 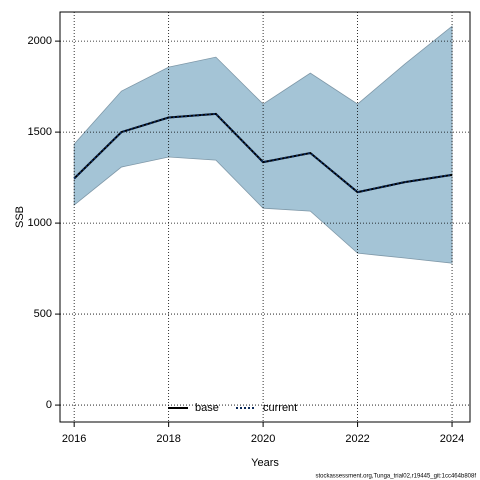 What do you see at coordinates (20, 217) in the screenshot?
I see `y-axis-label: SSB` at bounding box center [20, 217].